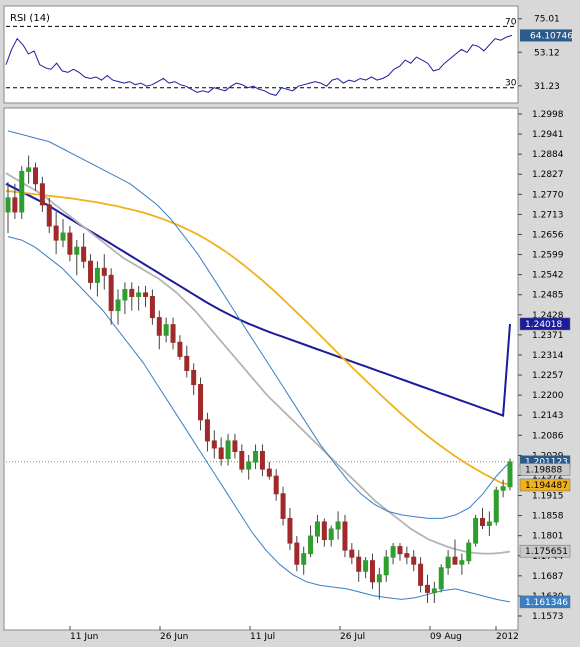 This screenshot has width=580, height=647. I want to click on price-tick-label: 1.1801, so click(548, 537).